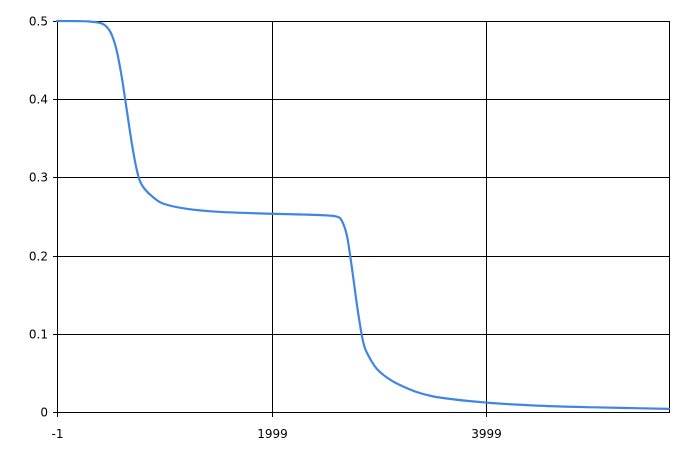 This screenshot has height=461, width=684. Describe the element at coordinates (58, 434) in the screenshot. I see `x-tick-label: -1` at that location.